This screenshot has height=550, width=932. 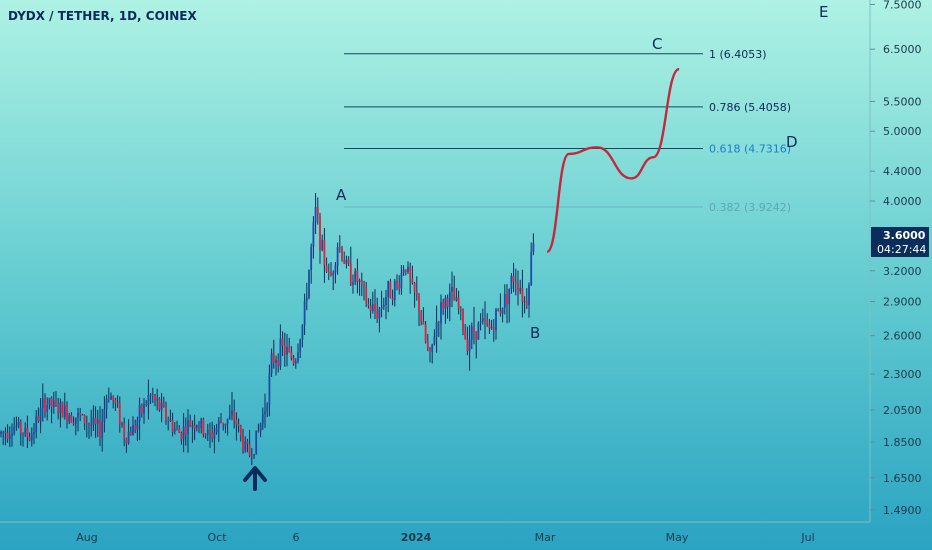 I want to click on price-tick-label: 2.6000, so click(x=902, y=336).